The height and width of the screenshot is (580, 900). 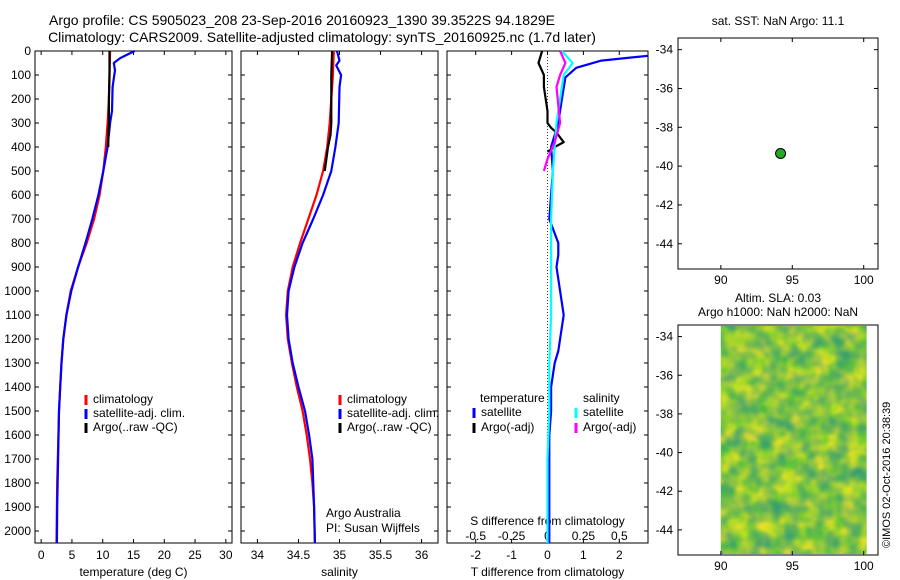 I want to click on depth-tick-label: 1500, so click(x=17, y=411).